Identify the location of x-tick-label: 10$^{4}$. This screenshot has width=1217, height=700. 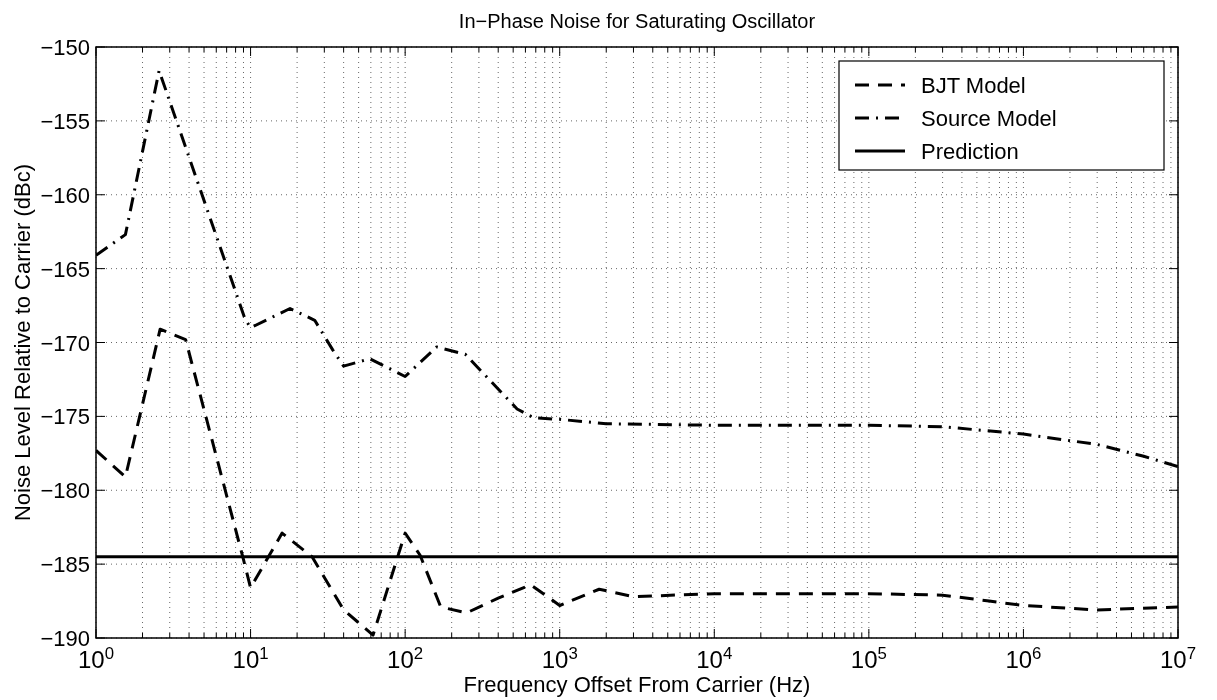
(714, 658).